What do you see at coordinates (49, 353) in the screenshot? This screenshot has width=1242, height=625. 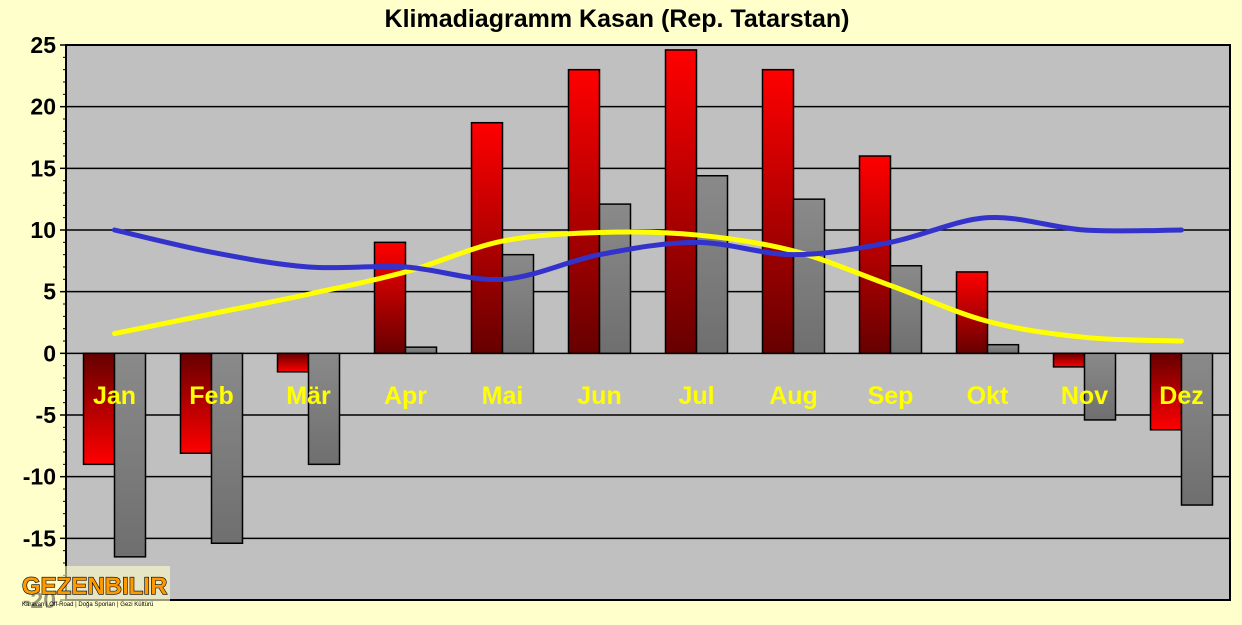 I see `y-tick-label: 0` at bounding box center [49, 353].